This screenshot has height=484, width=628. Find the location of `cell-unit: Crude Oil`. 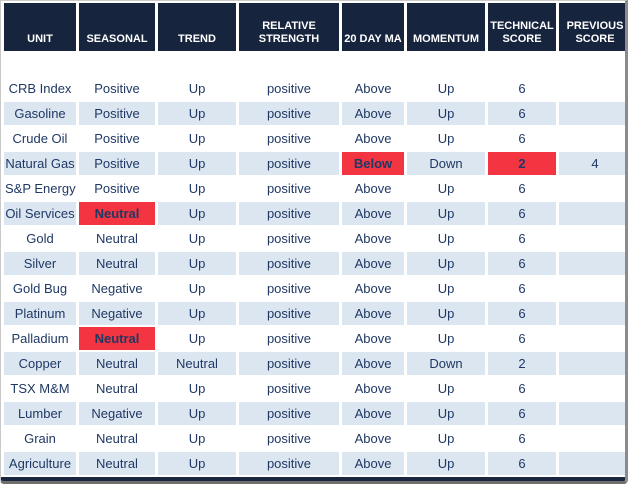

cell-unit: Crude Oil is located at coordinates (40, 138).